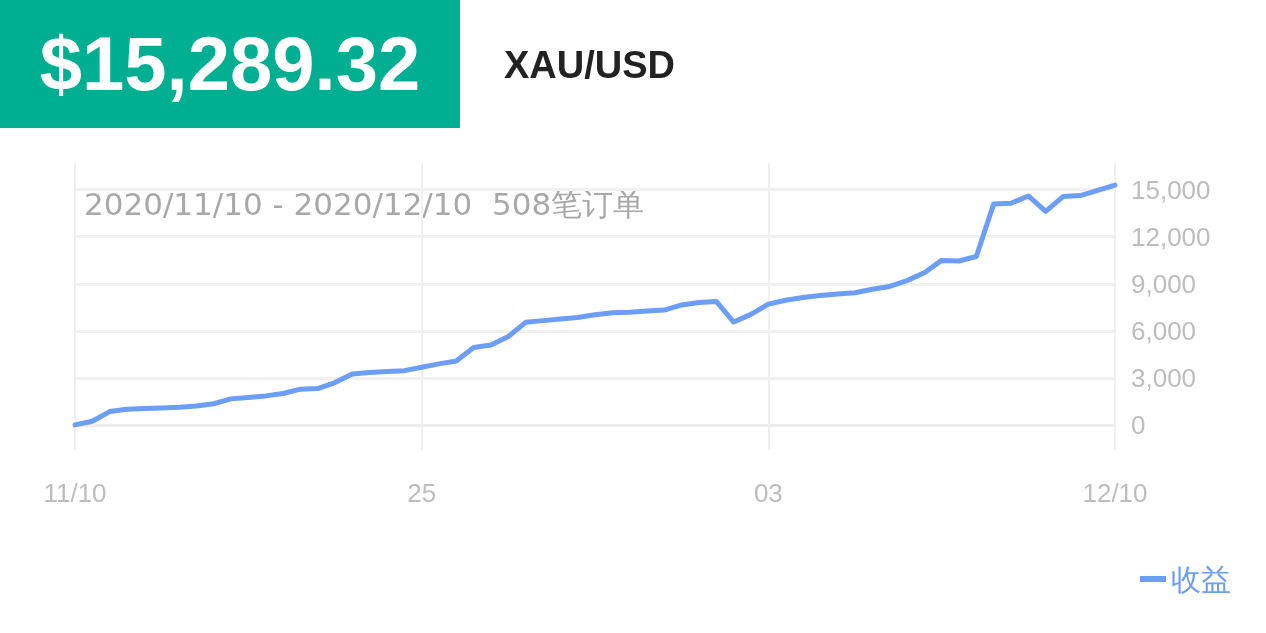 The image size is (1266, 633). I want to click on y-tick-label: 3,000, so click(1164, 377).